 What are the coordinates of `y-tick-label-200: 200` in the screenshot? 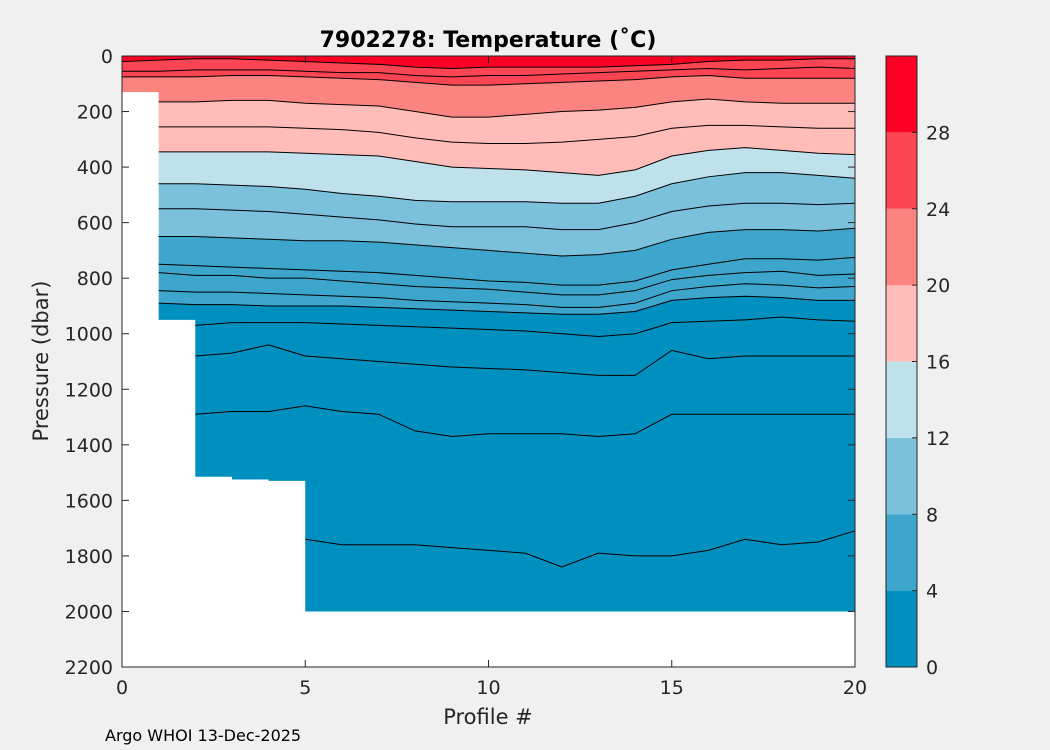 It's located at (95, 113).